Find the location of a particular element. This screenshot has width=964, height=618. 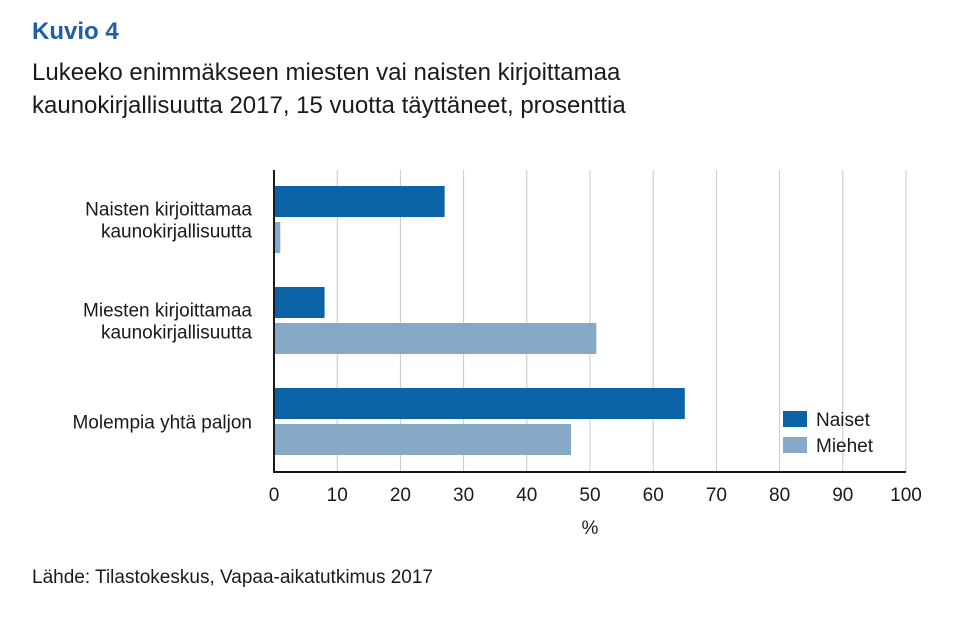

x-tick-label-0: 0 is located at coordinates (274, 495).